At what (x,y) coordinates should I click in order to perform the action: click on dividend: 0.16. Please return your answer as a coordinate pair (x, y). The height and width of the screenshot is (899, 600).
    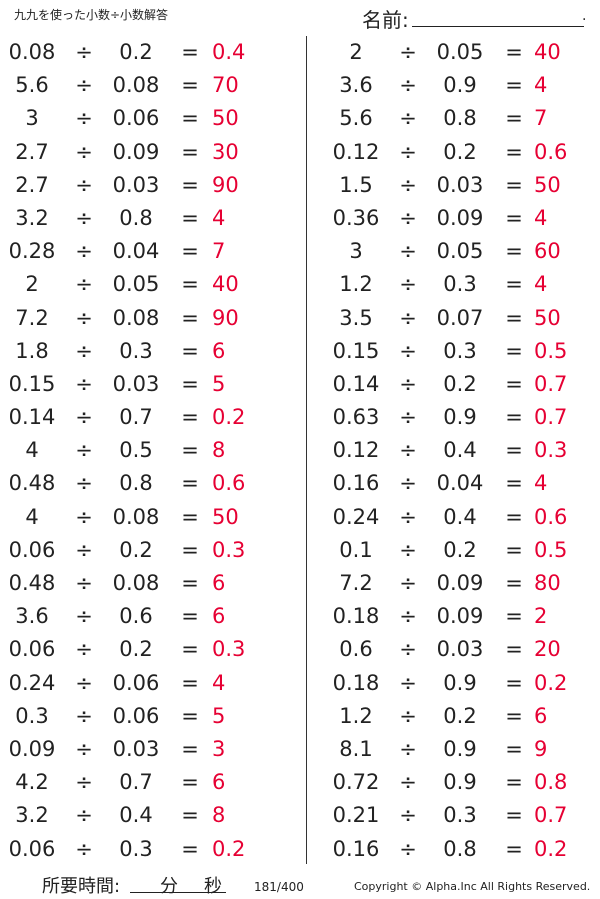
    Looking at the image, I should click on (356, 848).